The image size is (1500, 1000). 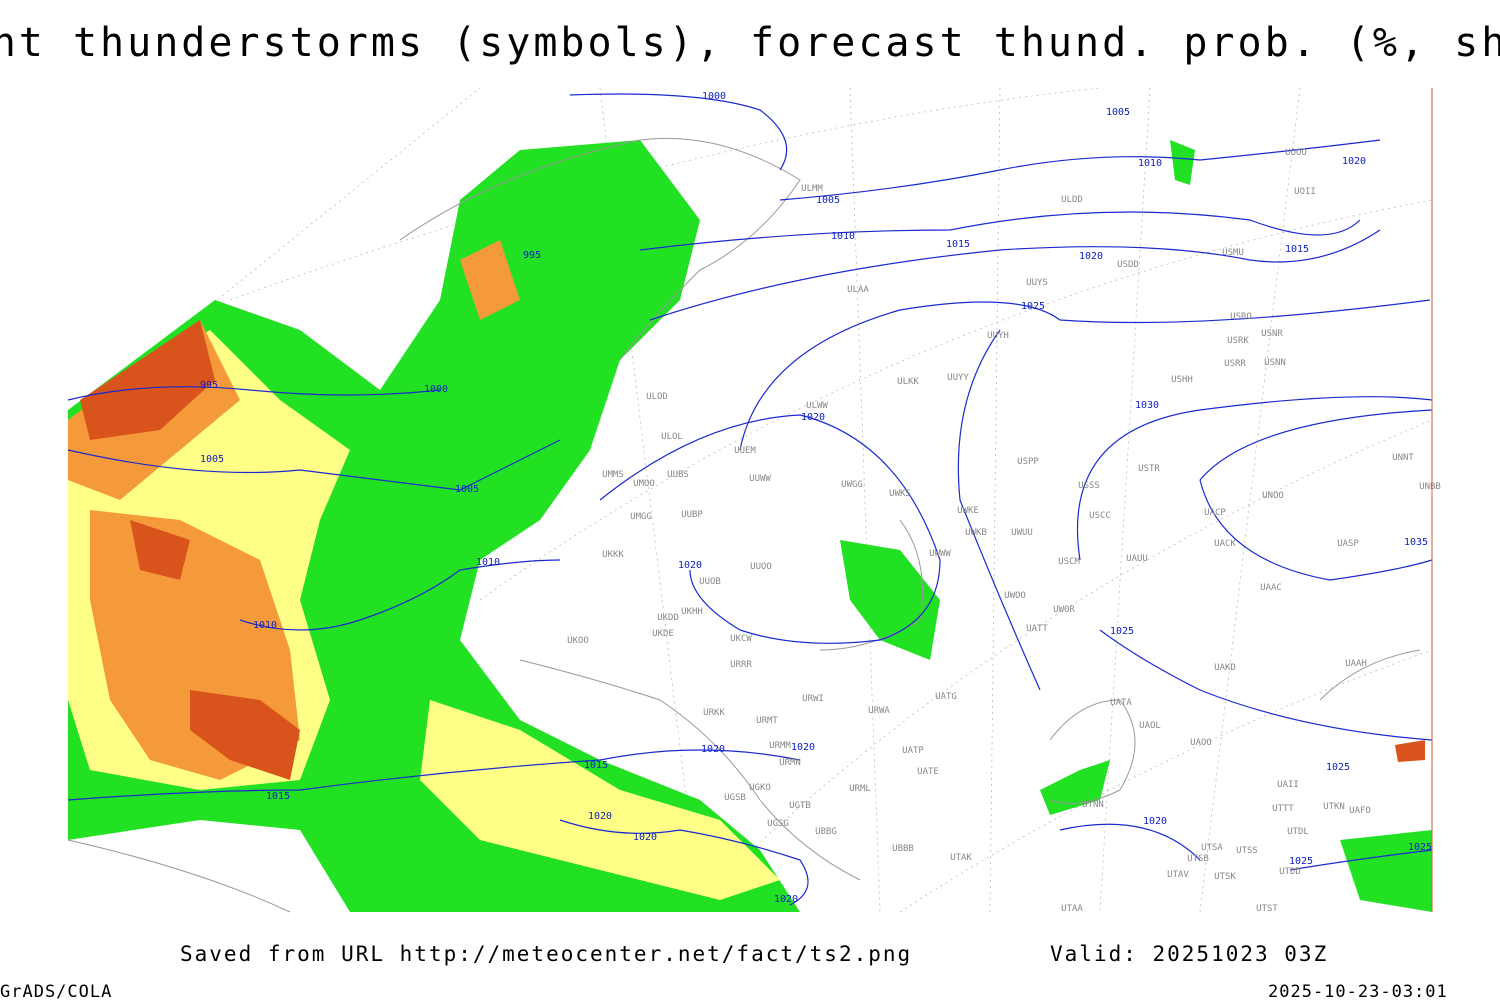 What do you see at coordinates (780, 746) in the screenshot?
I see `station-label: URMM` at bounding box center [780, 746].